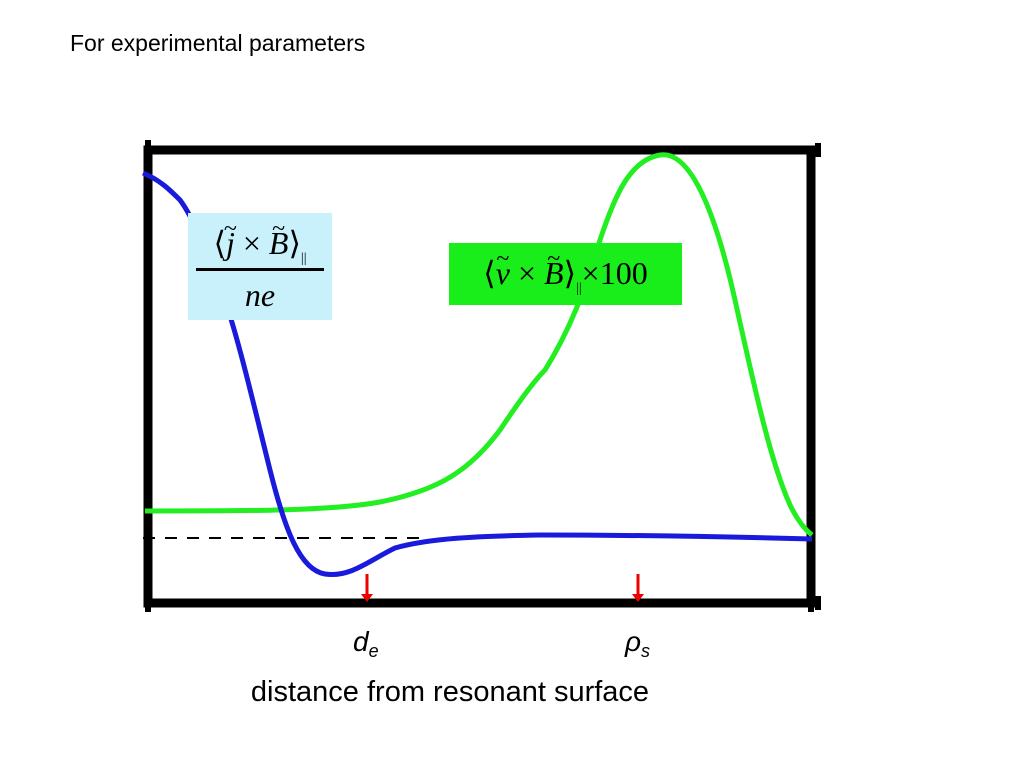  I want to click on x-axis-label: distance from resonant surface, so click(450, 692).